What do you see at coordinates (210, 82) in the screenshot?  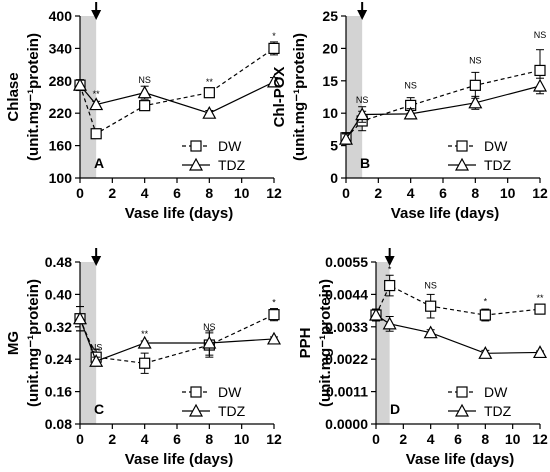 I see `significance-label: **` at bounding box center [210, 82].